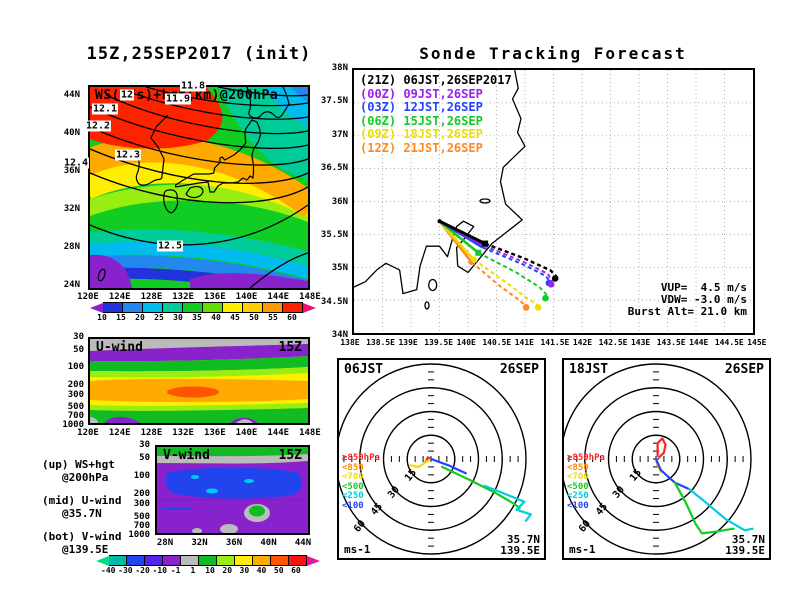 The height and width of the screenshot is (612, 792). What do you see at coordinates (119, 347) in the screenshot?
I see `u-wind-label: U-wind` at bounding box center [119, 347].